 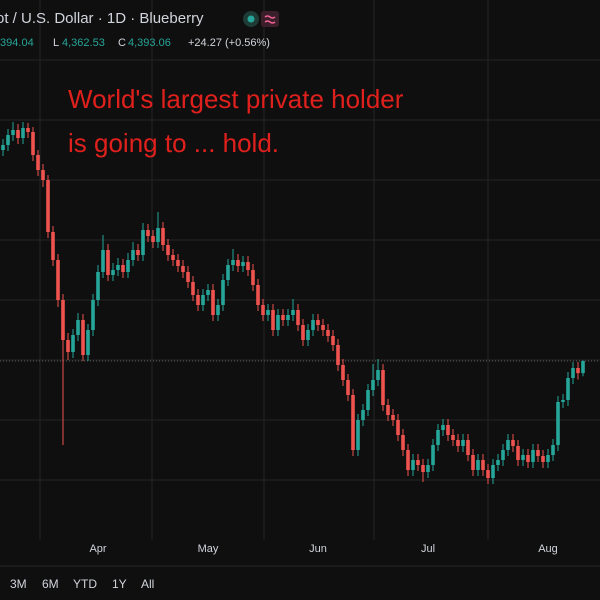 I want to click on x-tick-label: Jul, so click(x=428, y=549).